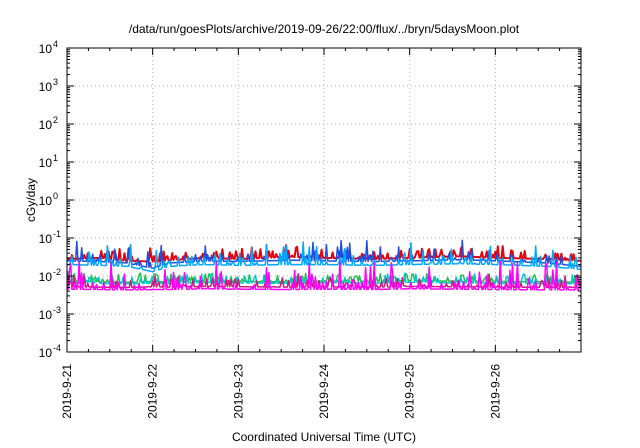 Image resolution: width=640 pixels, height=448 pixels. I want to click on y-tick-exponent: 4, so click(55, 44).